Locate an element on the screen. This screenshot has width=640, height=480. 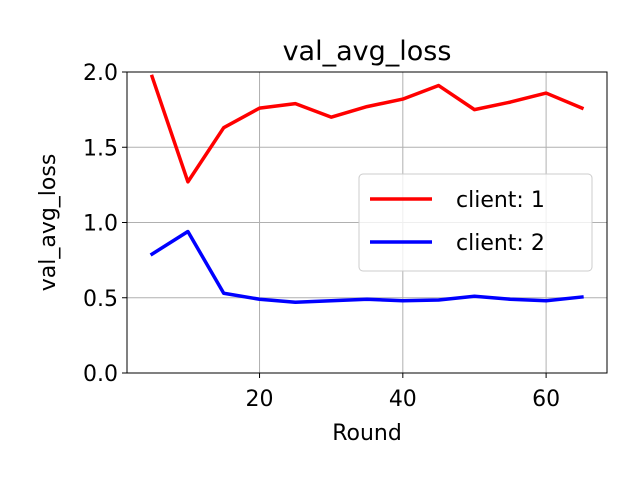
x-tick-label: 40 is located at coordinates (403, 399).